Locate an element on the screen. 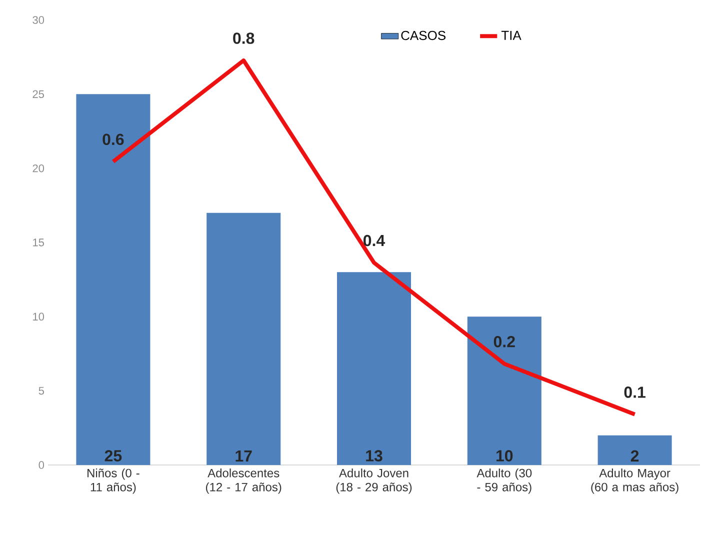 The image size is (704, 545). data-label: 13 is located at coordinates (374, 456).